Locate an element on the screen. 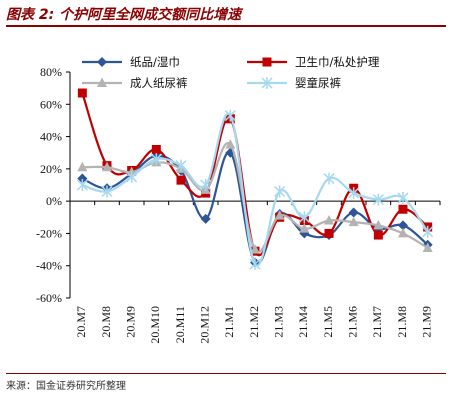 This screenshot has height=400, width=451. x-tick-label: 20.M12 is located at coordinates (204, 325).